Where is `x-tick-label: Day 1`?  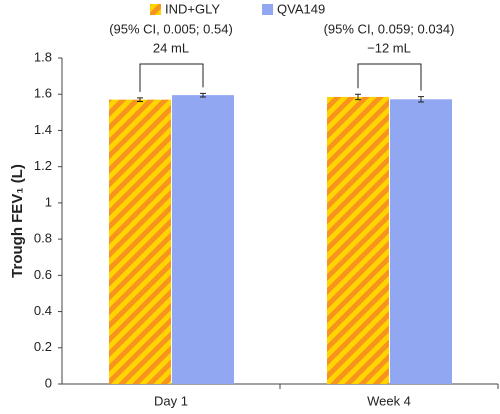
x-tick-label: Day 1 is located at coordinates (171, 400).